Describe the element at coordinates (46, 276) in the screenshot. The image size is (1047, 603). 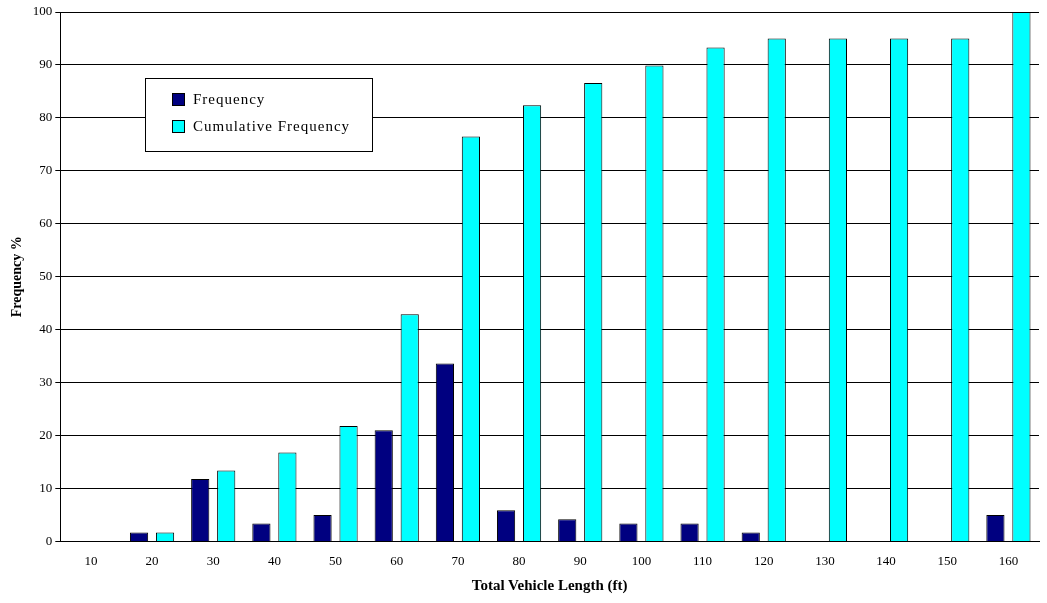
I see `y-tick-label: 50` at that location.